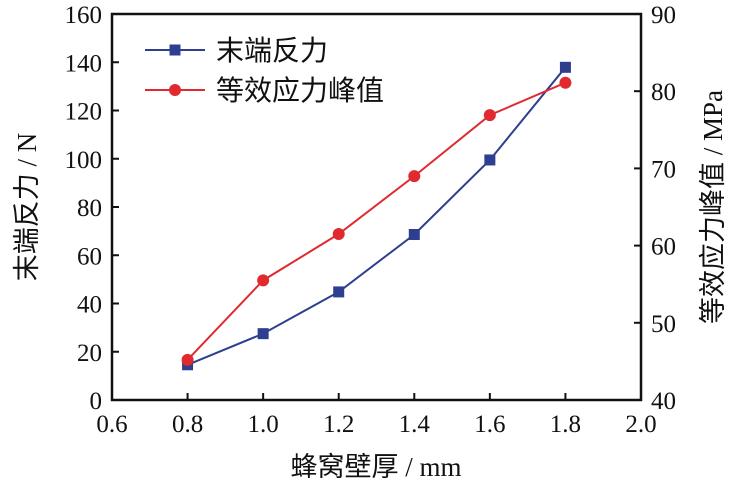  What do you see at coordinates (84, 63) in the screenshot?
I see `y-tick-label: 140` at bounding box center [84, 63].